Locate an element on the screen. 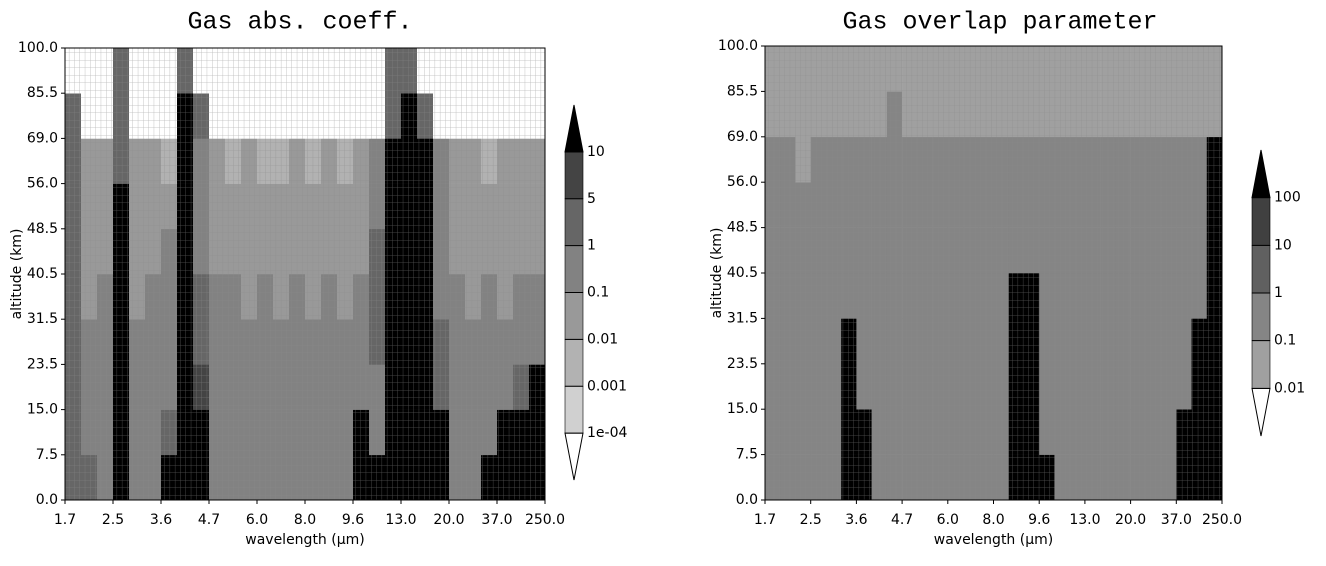  chart-title: Gas abs. coeff. is located at coordinates (299, 22).